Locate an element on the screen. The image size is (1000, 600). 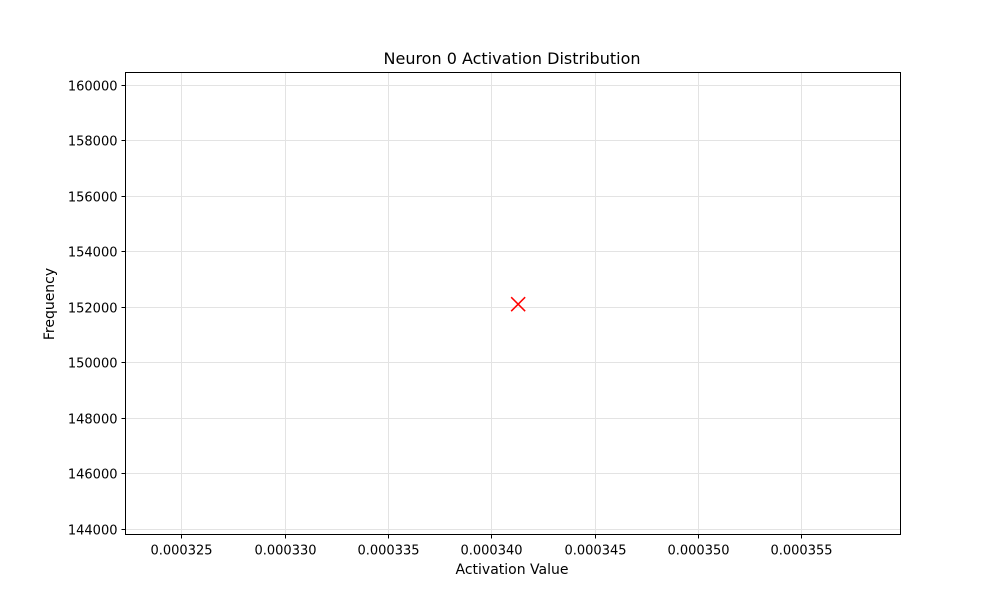
y-tick-label: 156000 is located at coordinates (93, 198).